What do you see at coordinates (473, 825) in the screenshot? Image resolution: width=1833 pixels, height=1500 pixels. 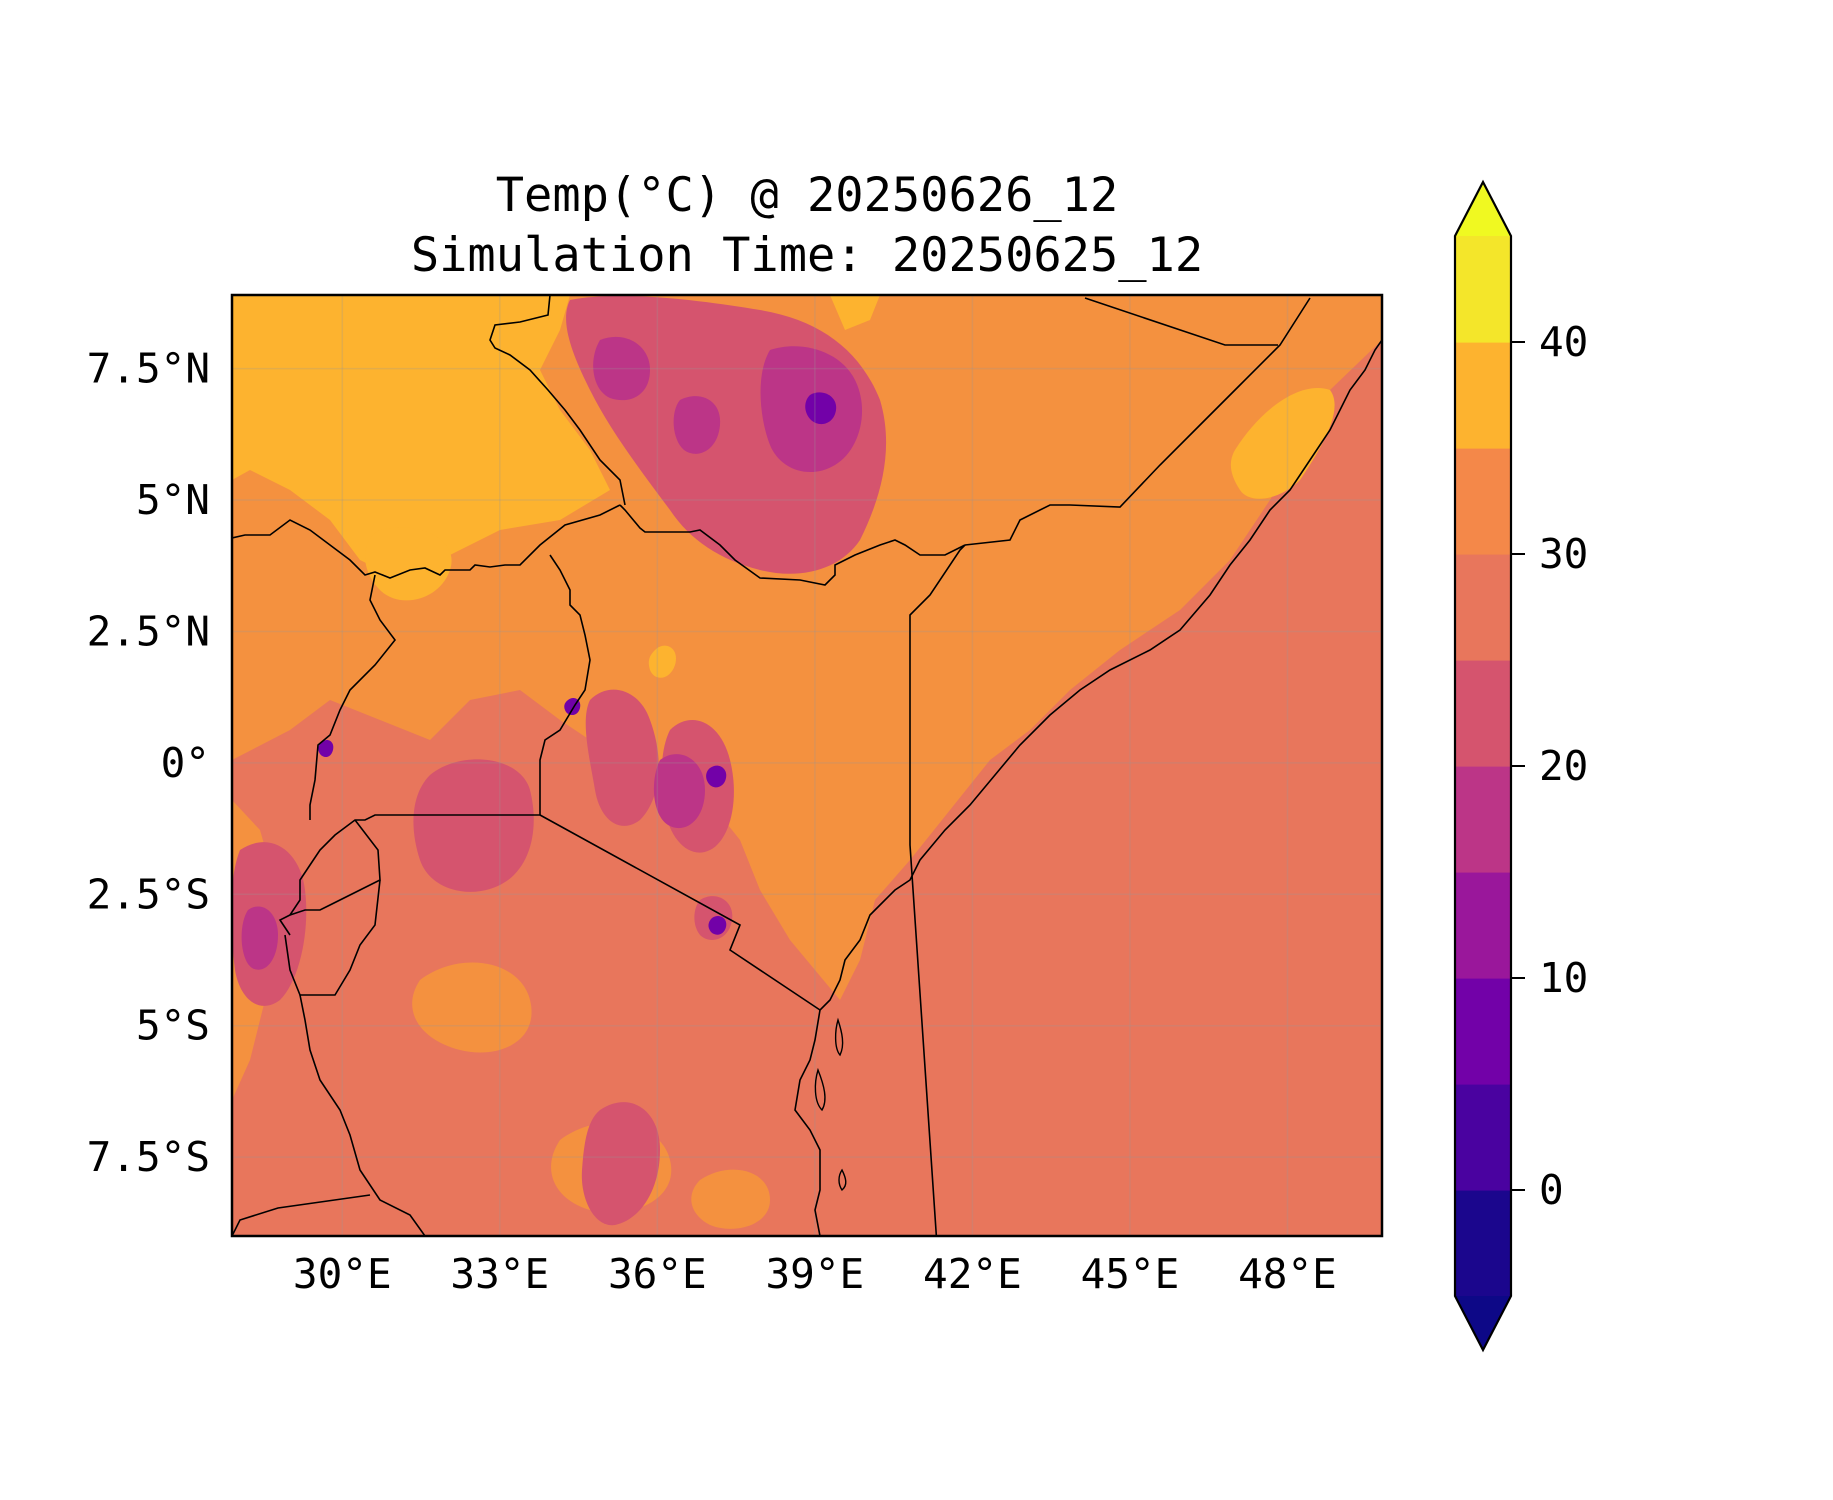 I see `temperature-field-cool-lake-victoria` at bounding box center [473, 825].